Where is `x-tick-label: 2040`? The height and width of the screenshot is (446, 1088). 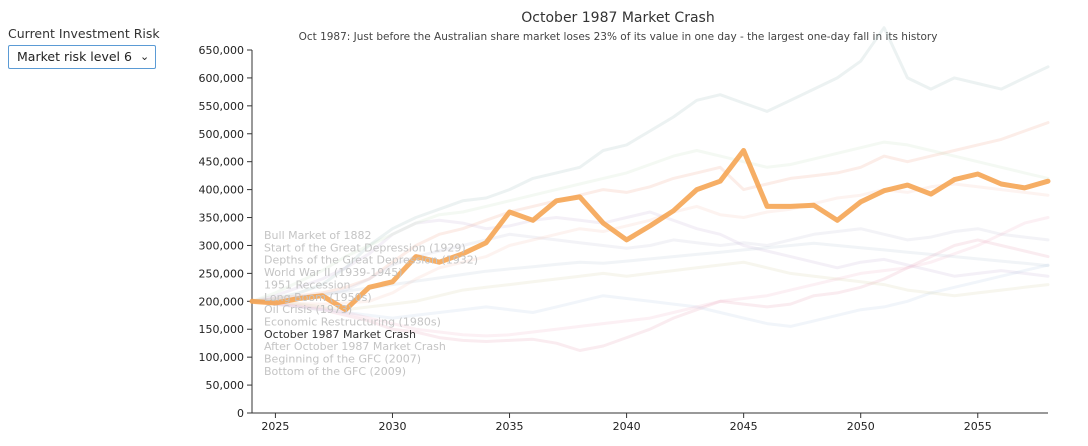
x-tick-label: 2040 is located at coordinates (627, 426).